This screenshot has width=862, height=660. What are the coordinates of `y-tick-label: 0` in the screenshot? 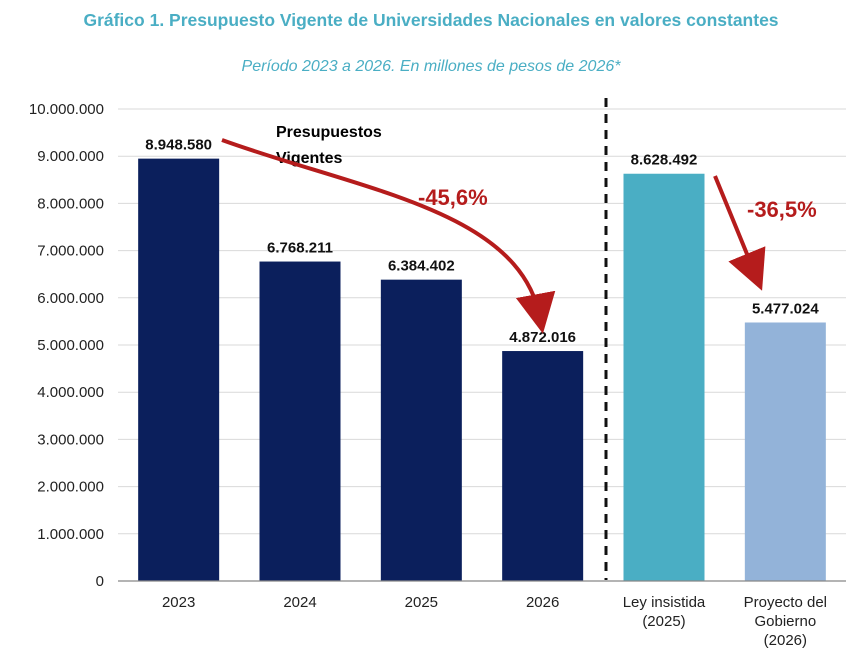 It's located at (100, 581).